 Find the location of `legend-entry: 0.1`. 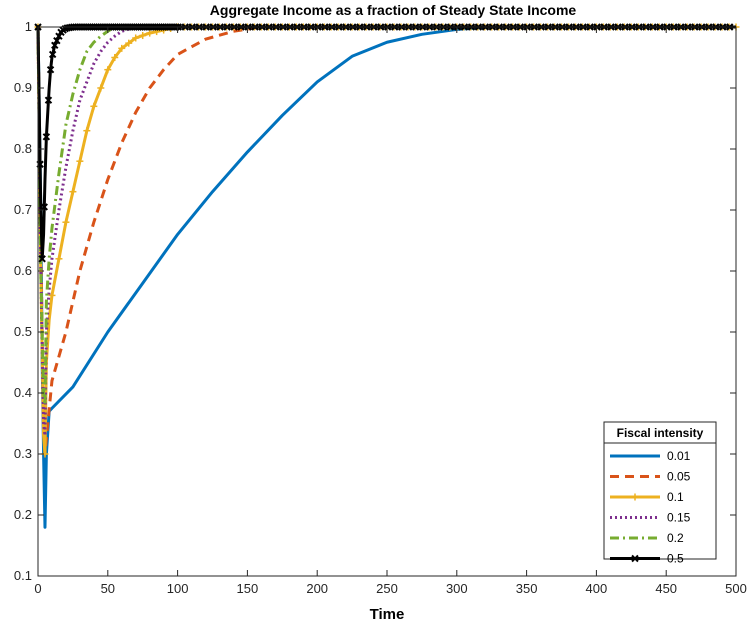

legend-entry: 0.1 is located at coordinates (647, 497).